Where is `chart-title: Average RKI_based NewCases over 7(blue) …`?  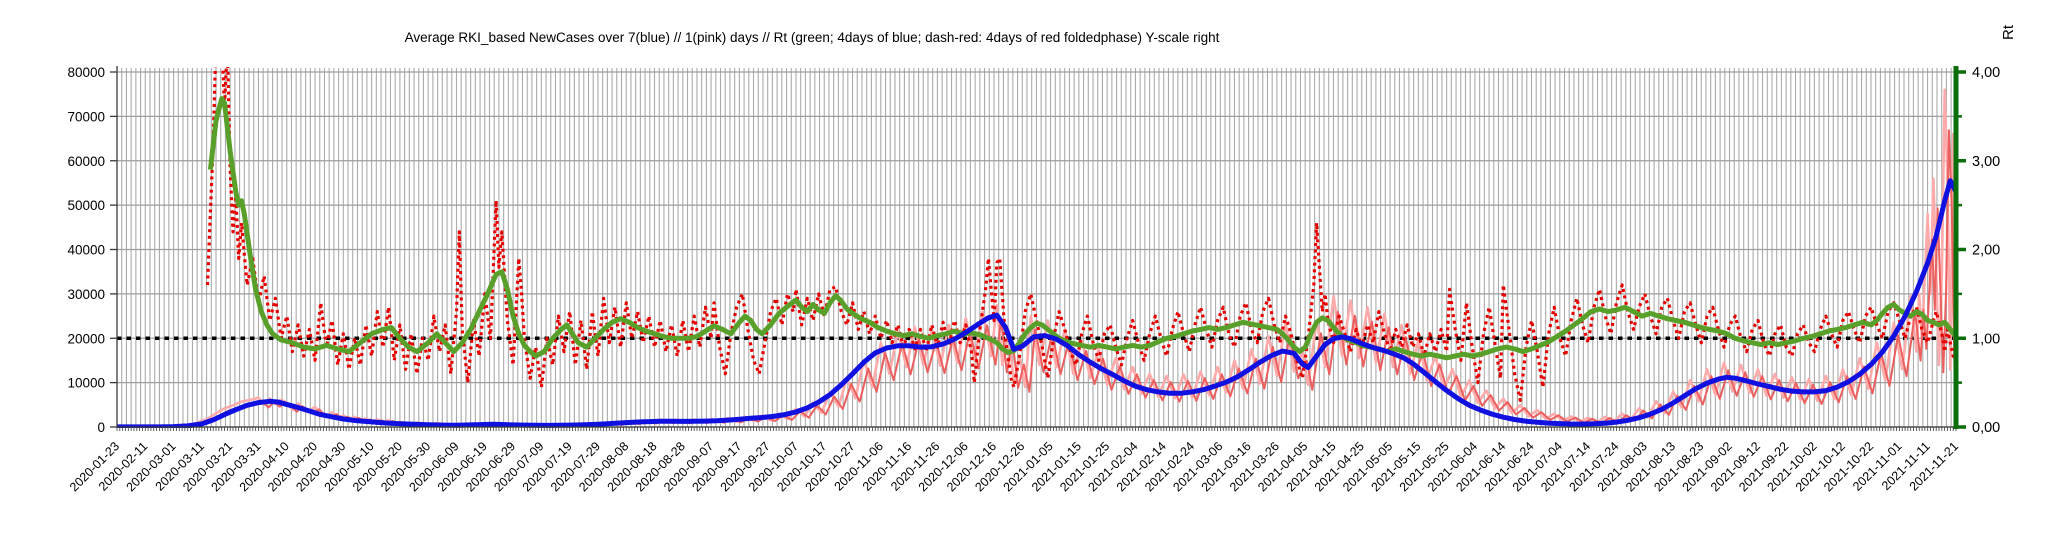
chart-title: Average RKI_based NewCases over 7(blue) … is located at coordinates (812, 37).